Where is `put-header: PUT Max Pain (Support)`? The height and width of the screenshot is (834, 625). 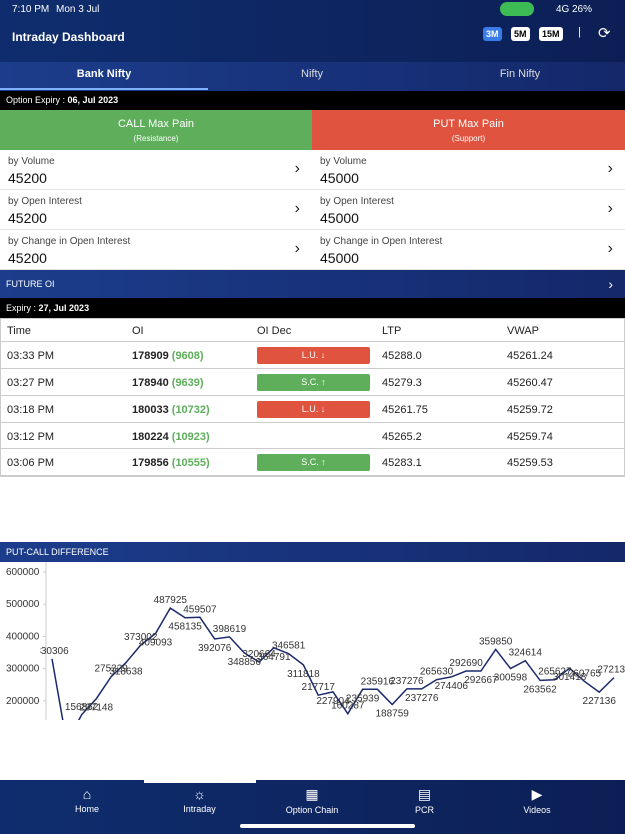
put-header: PUT Max Pain (Support) is located at coordinates (468, 130).